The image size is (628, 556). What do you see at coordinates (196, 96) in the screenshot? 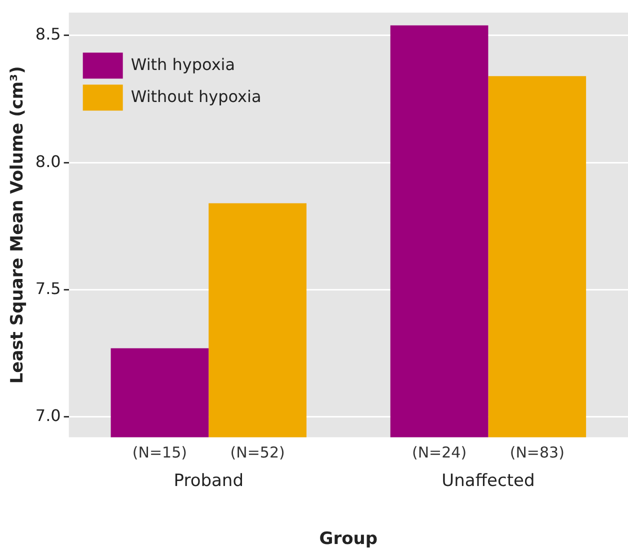
I see `legend-label: Without hypoxia` at bounding box center [196, 96].